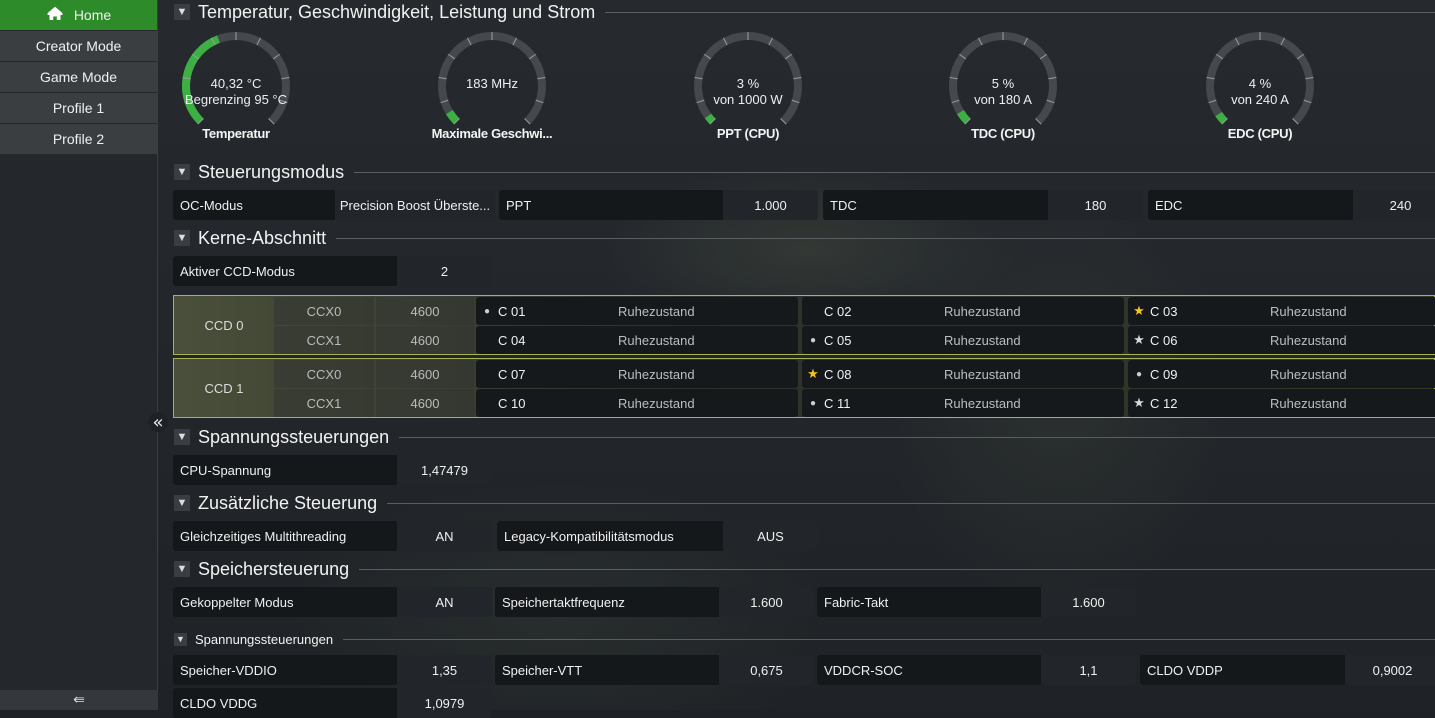 The width and height of the screenshot is (1435, 718). What do you see at coordinates (444, 670) in the screenshot?
I see `setting-value: 1,35` at bounding box center [444, 670].